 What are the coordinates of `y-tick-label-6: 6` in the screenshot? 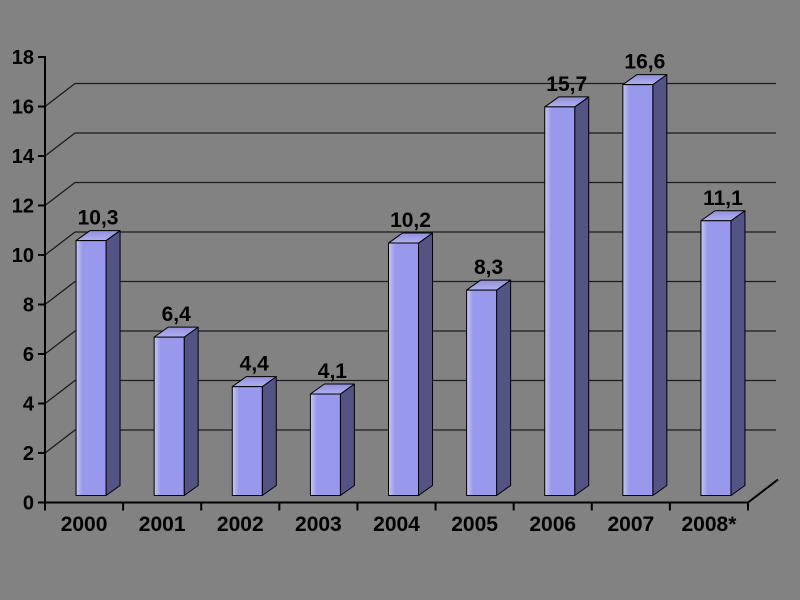 It's located at (28, 355).